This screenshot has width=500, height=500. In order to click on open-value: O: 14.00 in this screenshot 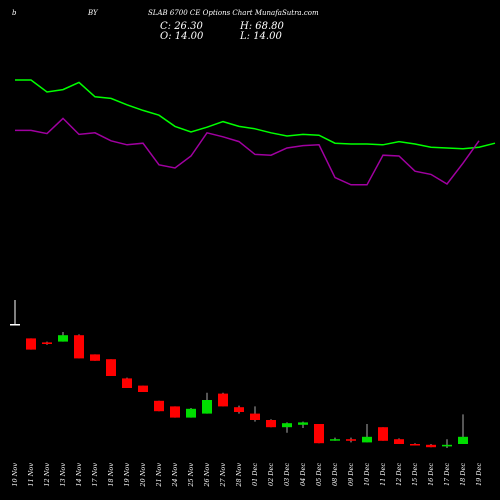, I will do `click(182, 36)`.